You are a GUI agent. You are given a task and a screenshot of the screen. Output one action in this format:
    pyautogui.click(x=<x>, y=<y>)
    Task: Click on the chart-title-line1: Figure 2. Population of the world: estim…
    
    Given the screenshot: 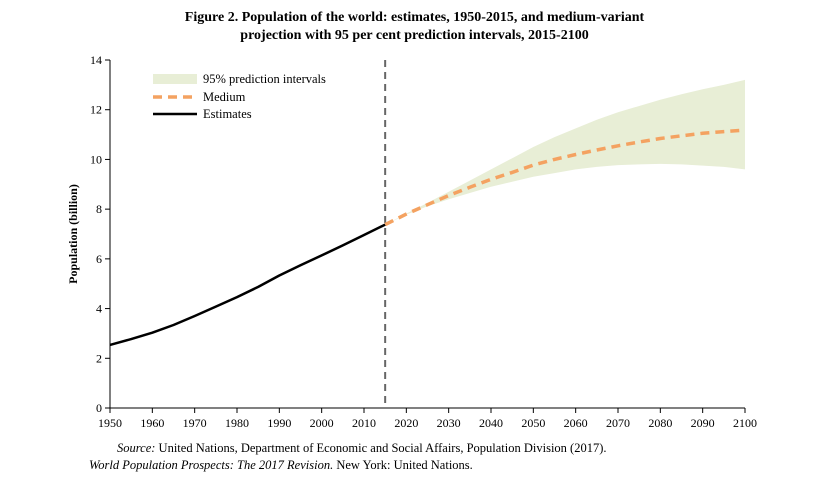 What is the action you would take?
    pyautogui.click(x=414, y=17)
    